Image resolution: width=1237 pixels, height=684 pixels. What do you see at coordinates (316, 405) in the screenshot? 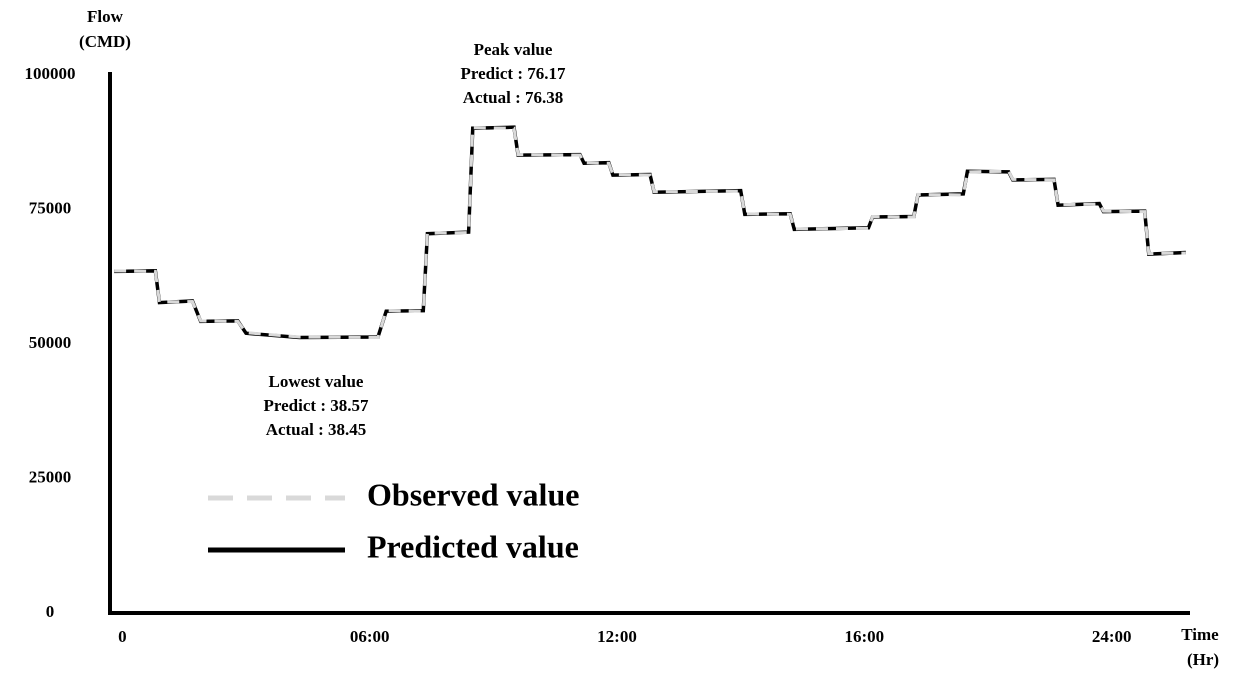
I see `annotation: Predict : 38.57` at bounding box center [316, 405].